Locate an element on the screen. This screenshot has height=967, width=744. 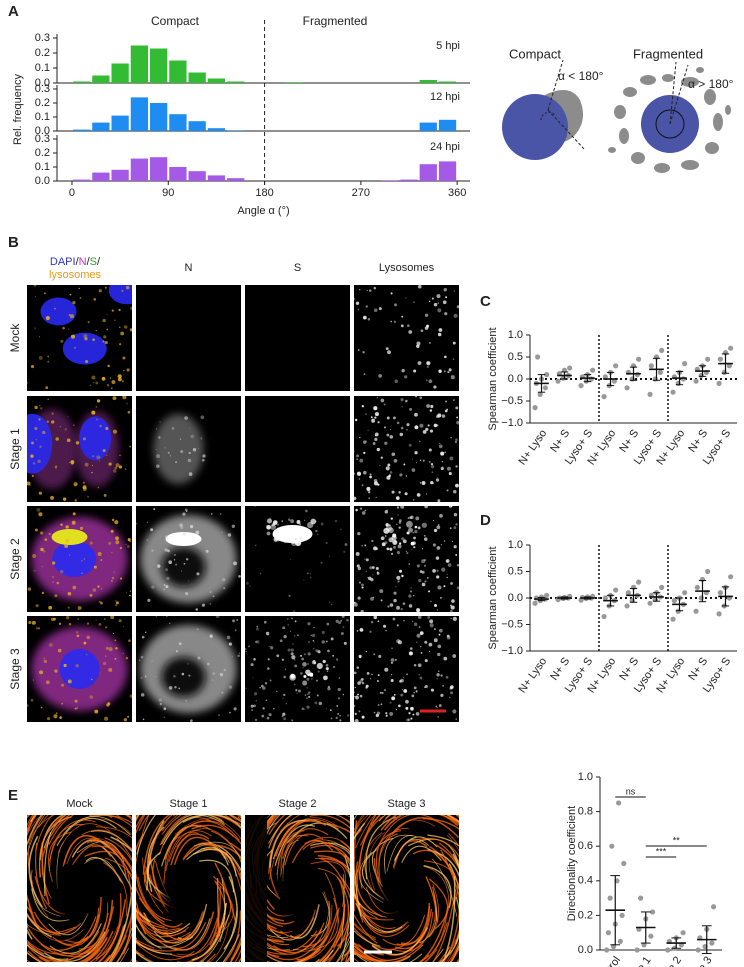
panel-label: D is located at coordinates (485, 520).